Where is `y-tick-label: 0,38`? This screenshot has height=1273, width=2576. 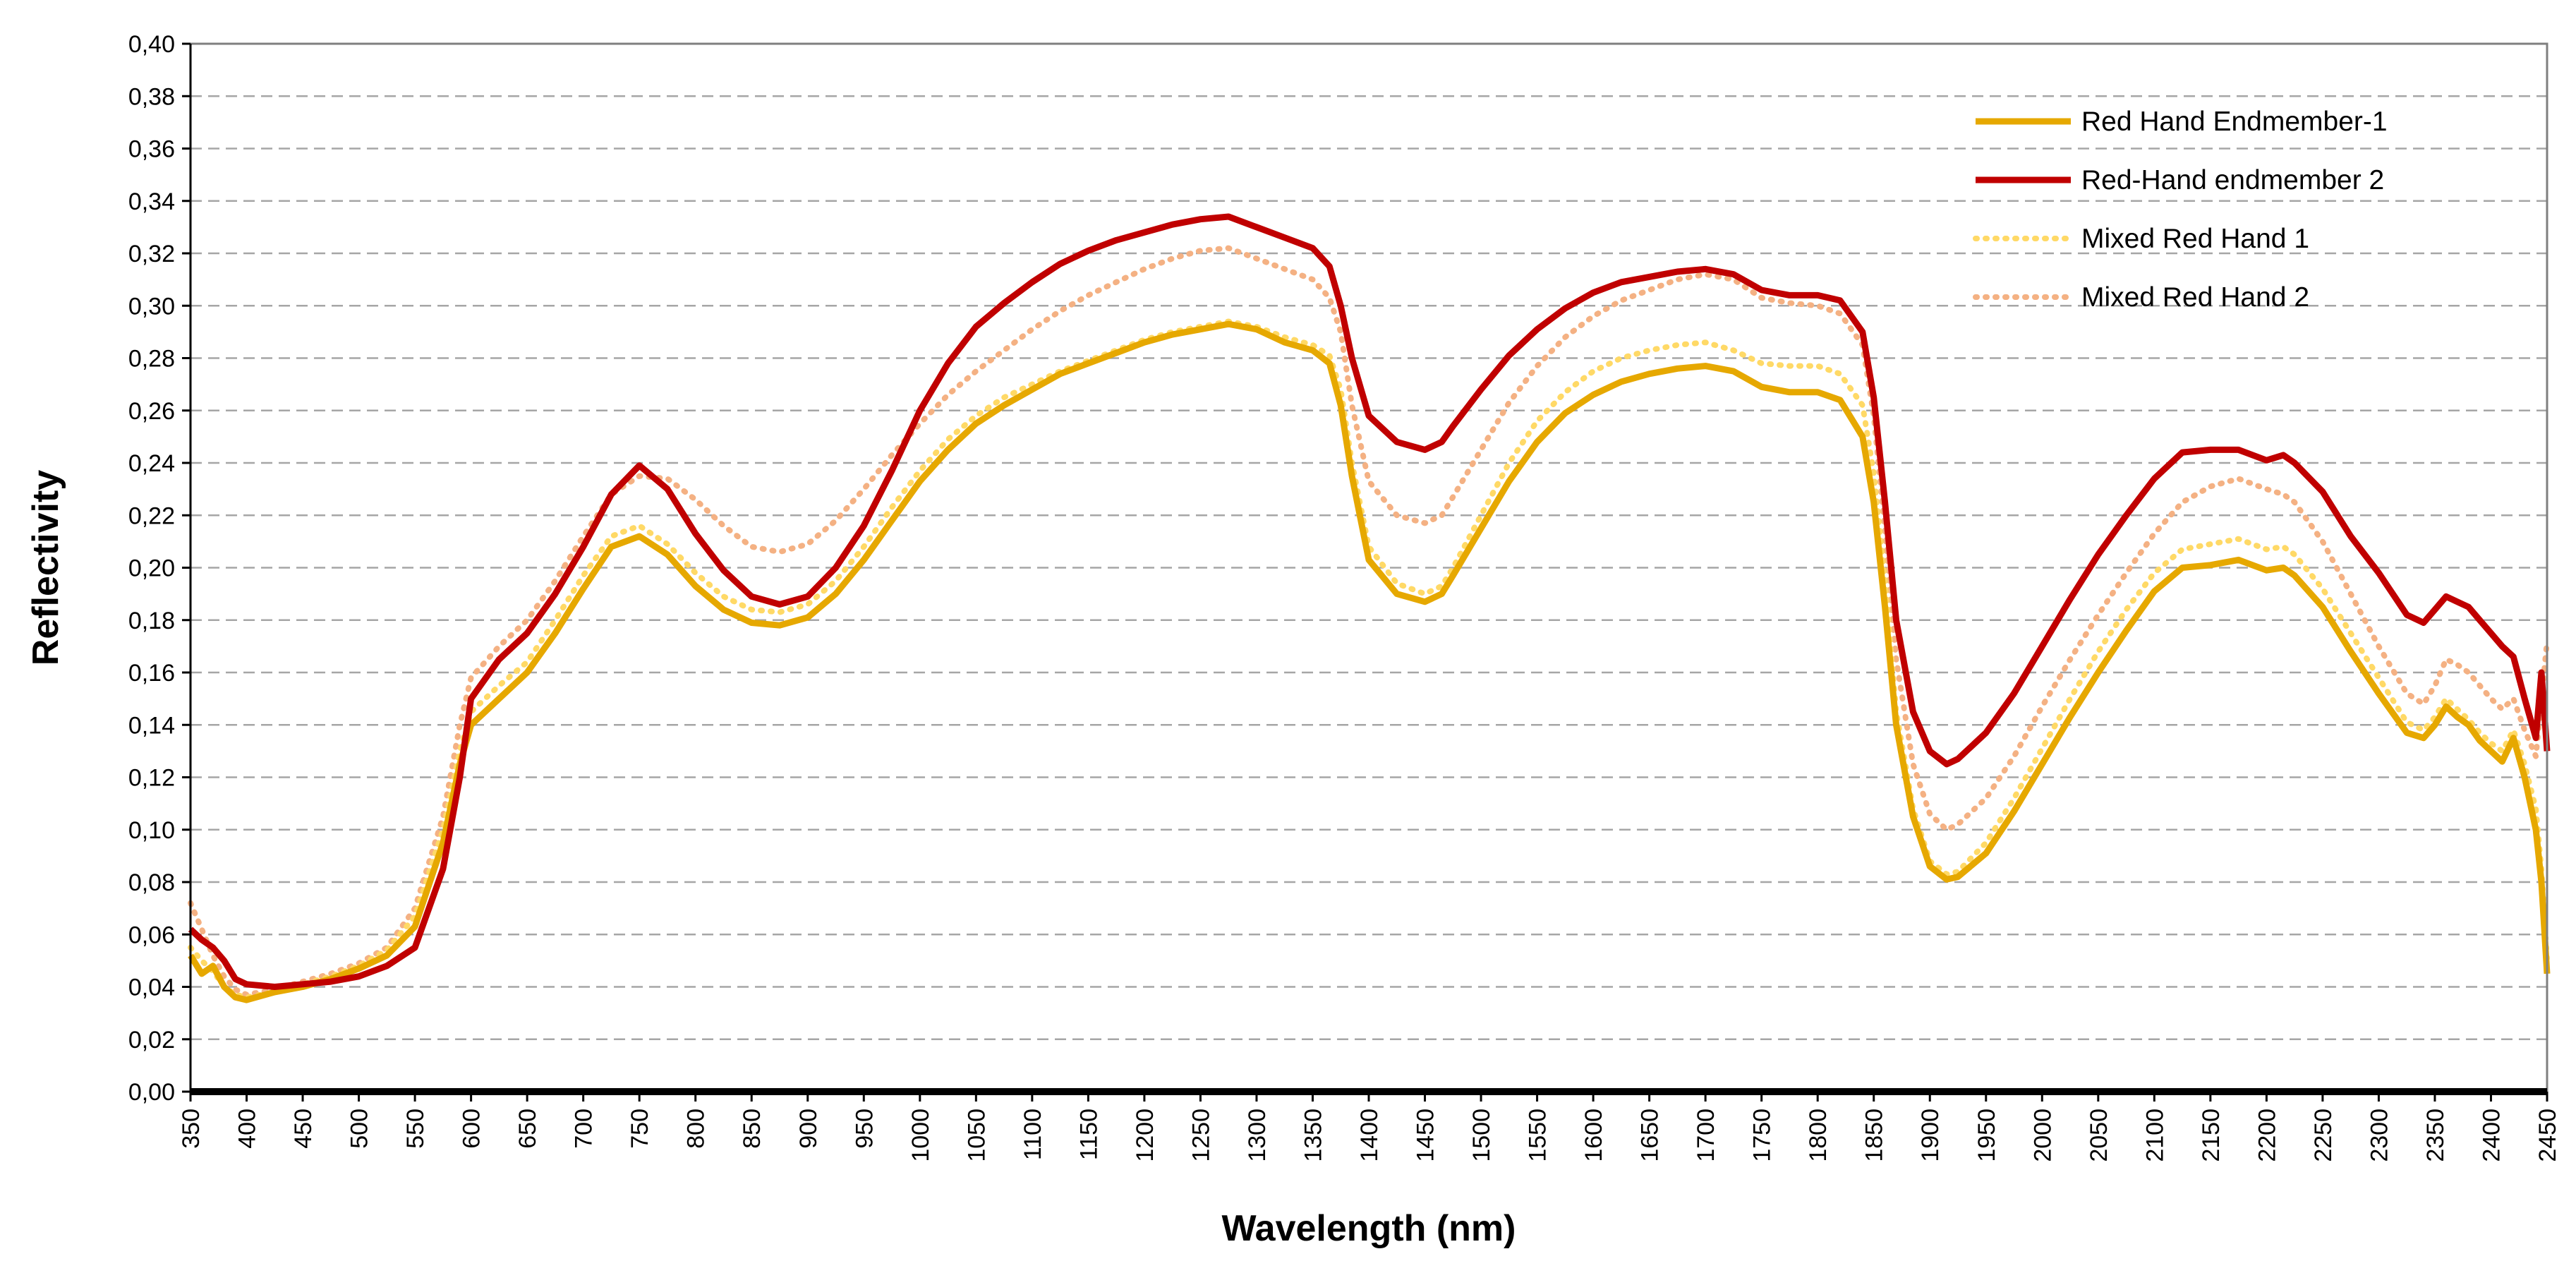
y-tick-label: 0,38 is located at coordinates (152, 96).